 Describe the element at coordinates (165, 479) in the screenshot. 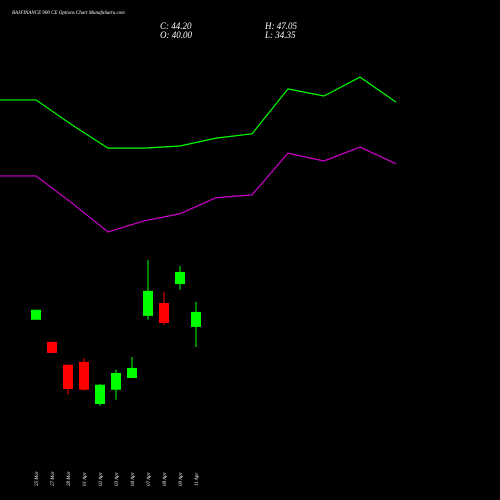

I see `x-tick-label: 08 Apr` at that location.